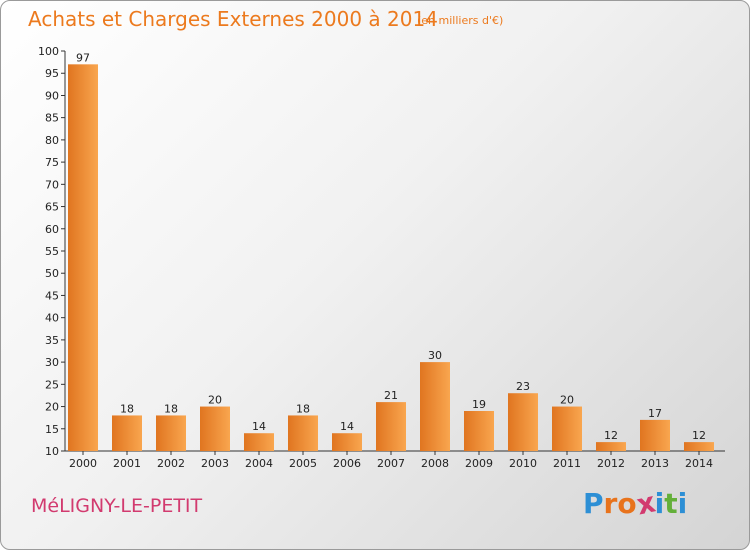 The height and width of the screenshot is (550, 750). I want to click on y-tick-label: 75, so click(52, 162).